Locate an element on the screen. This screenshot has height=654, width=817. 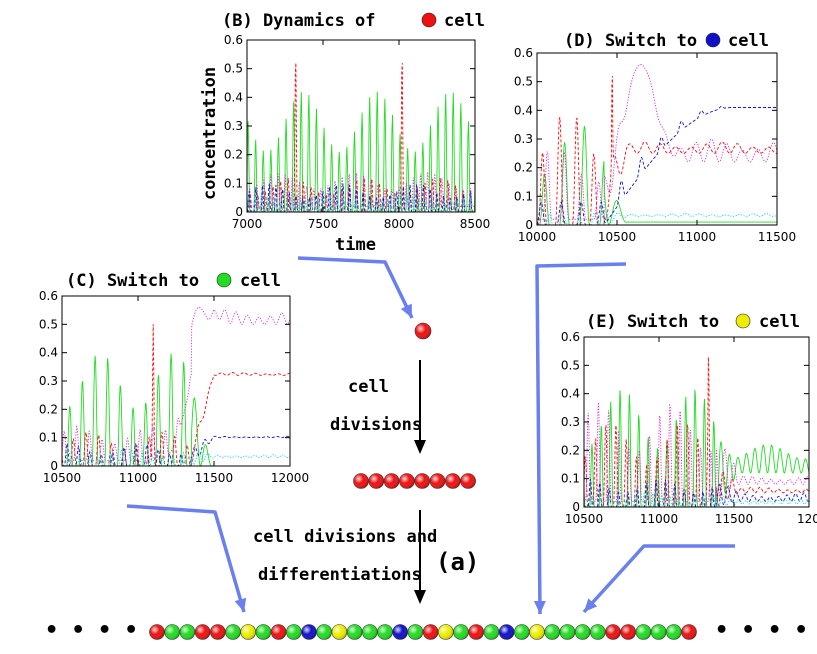
panel-c-series-red-line is located at coordinates (175, 395).